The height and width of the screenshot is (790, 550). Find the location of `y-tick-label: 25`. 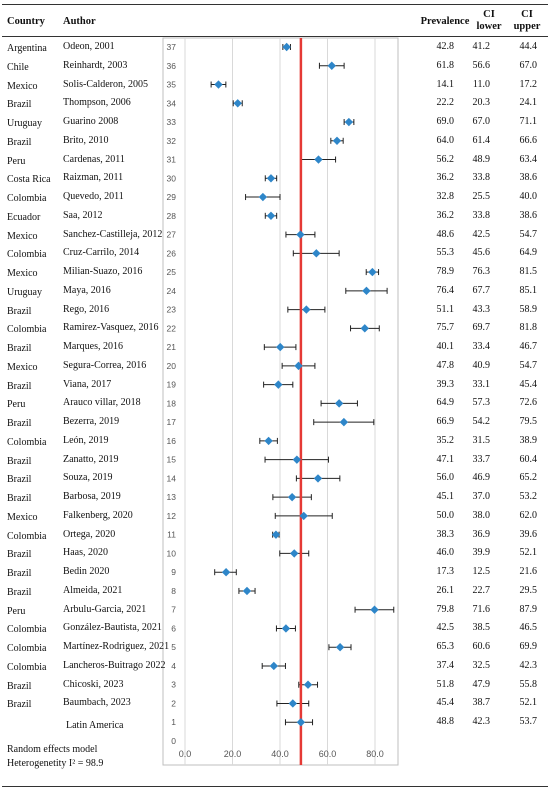

y-tick-label: 25 is located at coordinates (172, 272).